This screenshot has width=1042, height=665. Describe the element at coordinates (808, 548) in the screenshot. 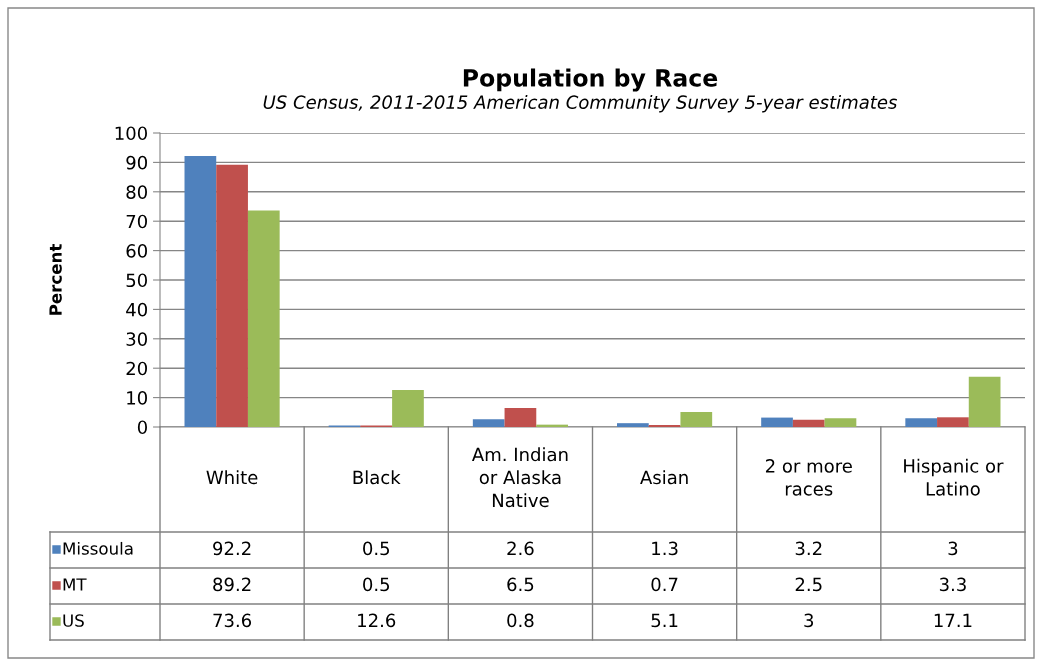

I see `data-label: 3.2` at that location.